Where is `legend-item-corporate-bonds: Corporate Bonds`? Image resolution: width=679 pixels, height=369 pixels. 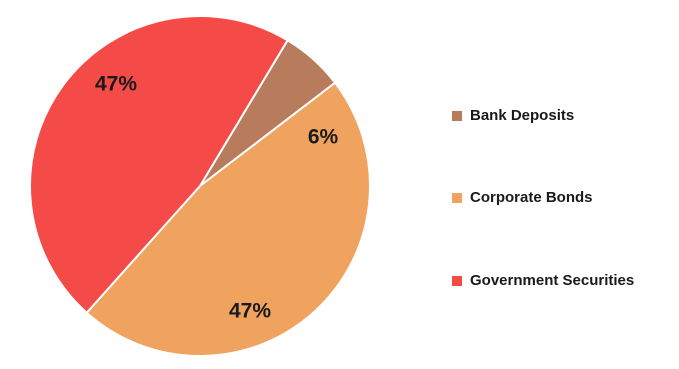
legend-item-corporate-bonds: Corporate Bonds is located at coordinates (522, 197).